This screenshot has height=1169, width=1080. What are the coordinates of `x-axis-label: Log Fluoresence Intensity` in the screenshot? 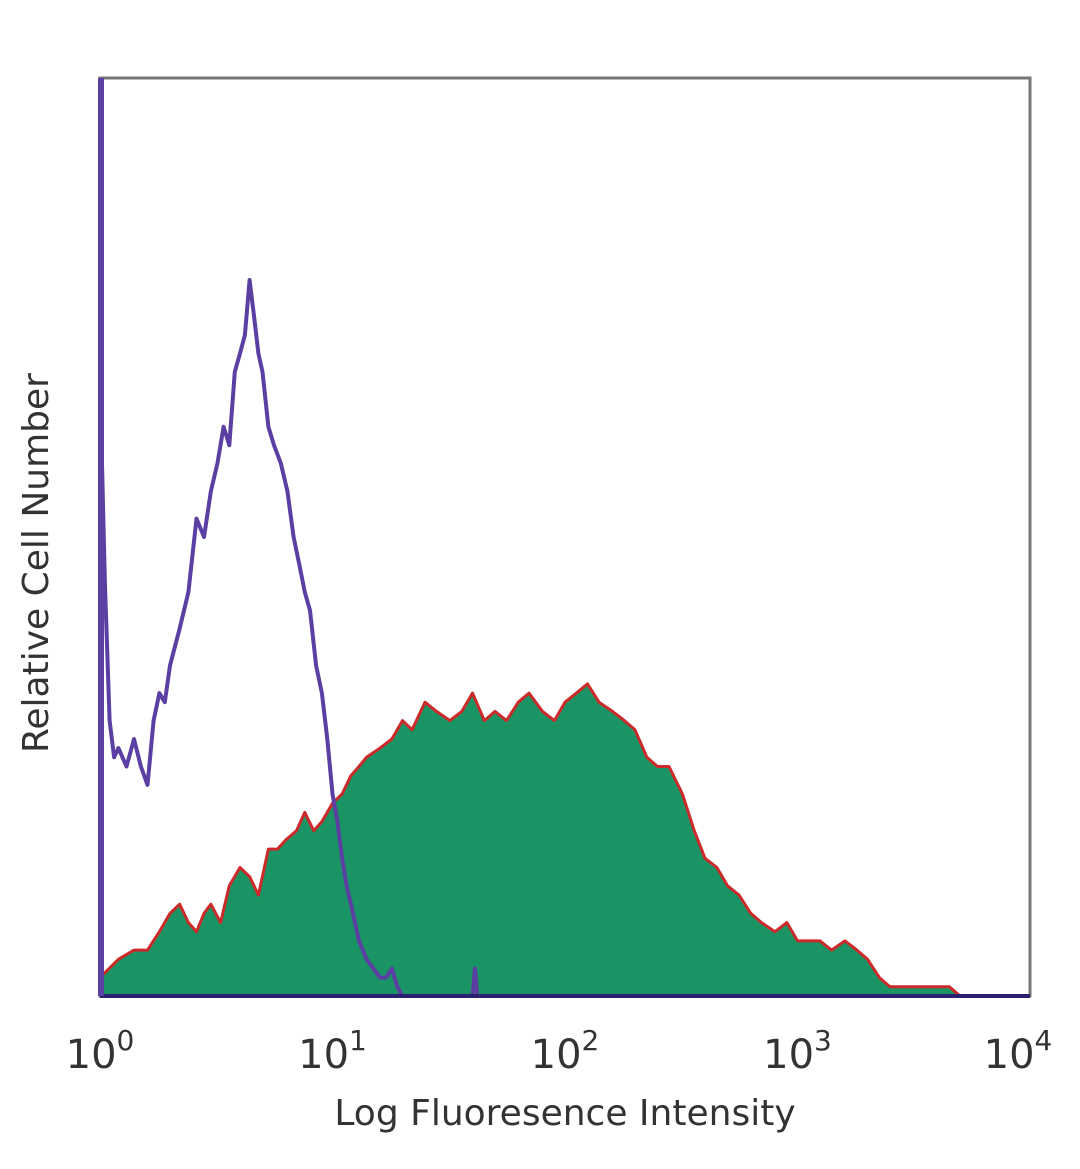 It's located at (564, 1113).